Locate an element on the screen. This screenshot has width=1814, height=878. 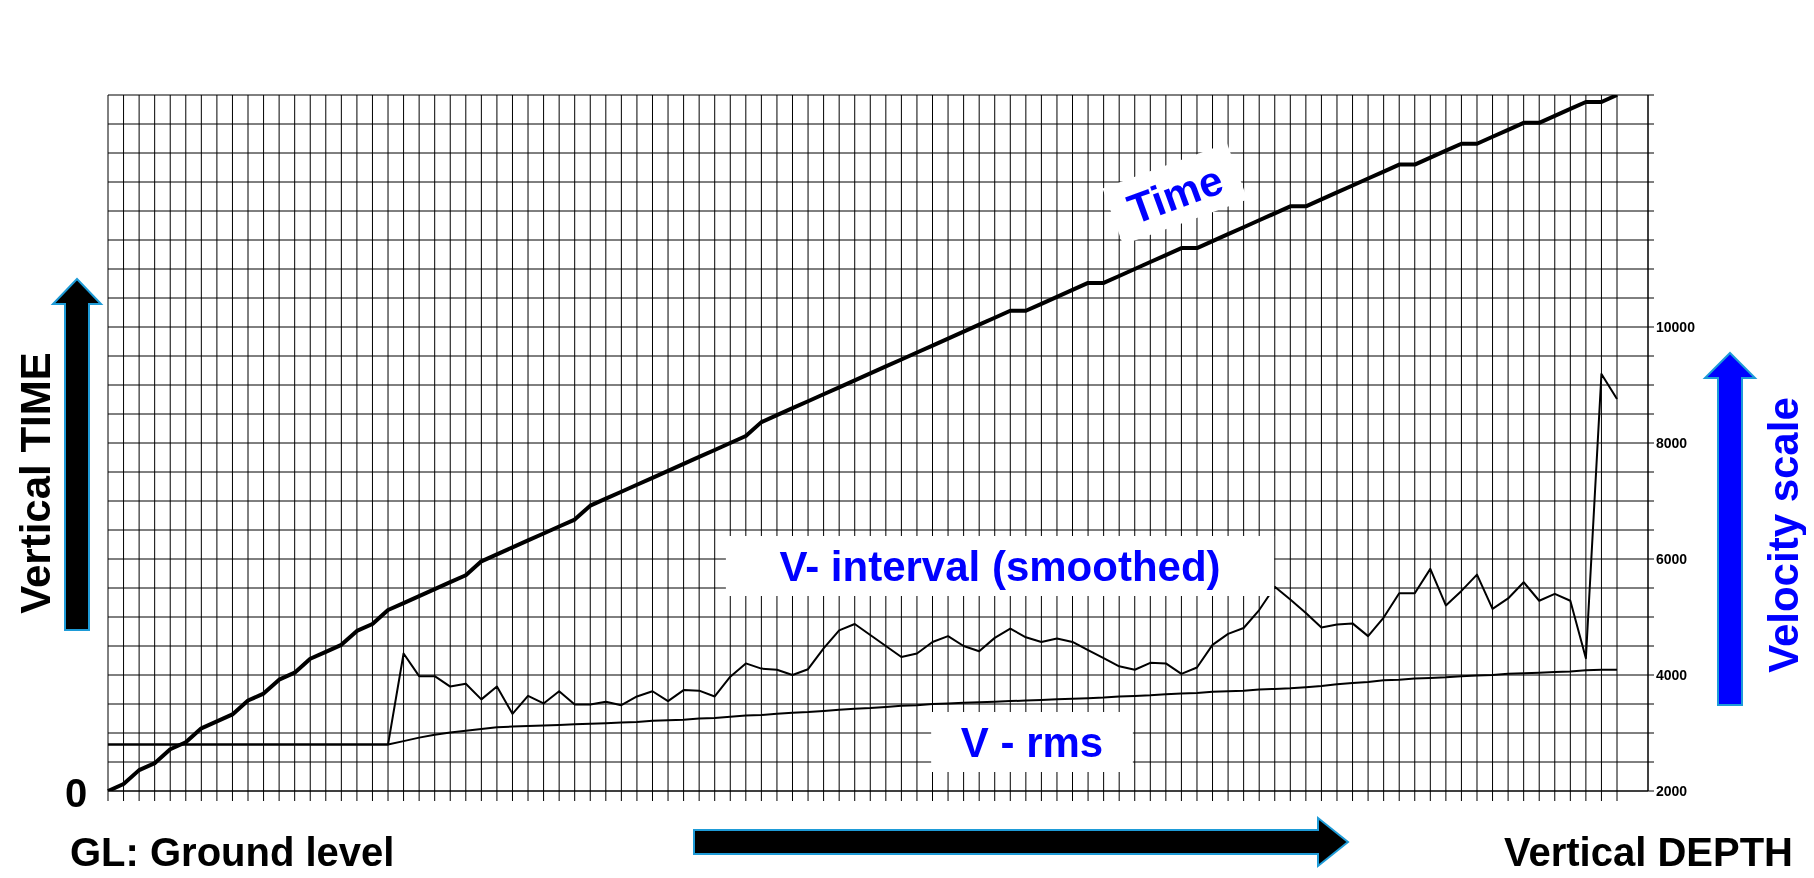
x-axis-title: Vertical DEPTH is located at coordinates (1648, 852).